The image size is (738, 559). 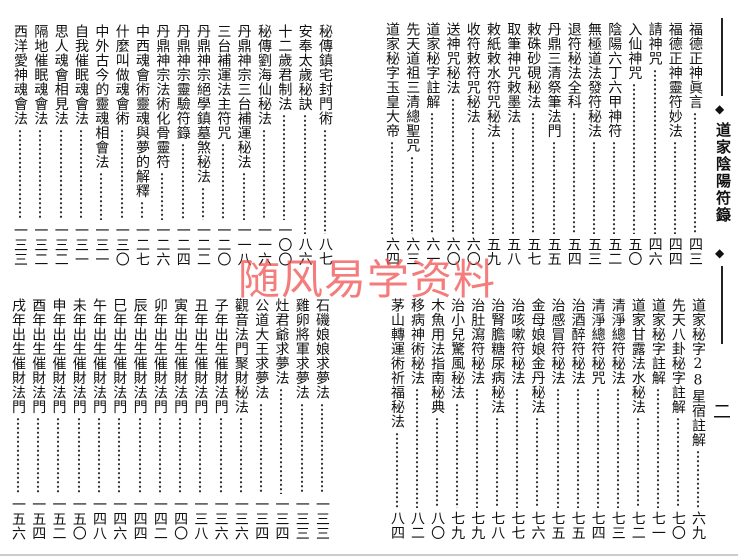 I want to click on toc-entry-title: 收符敕符咒秘法, so click(x=472, y=73).